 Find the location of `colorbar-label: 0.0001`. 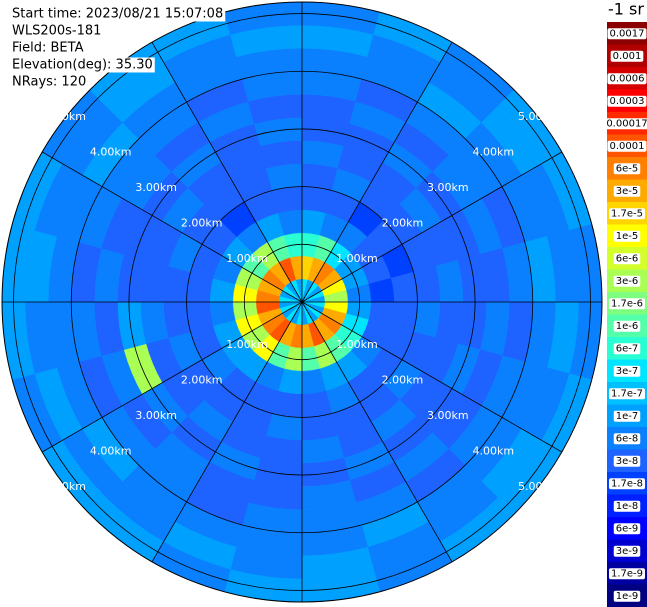

colorbar-label: 0.0001 is located at coordinates (627, 146).